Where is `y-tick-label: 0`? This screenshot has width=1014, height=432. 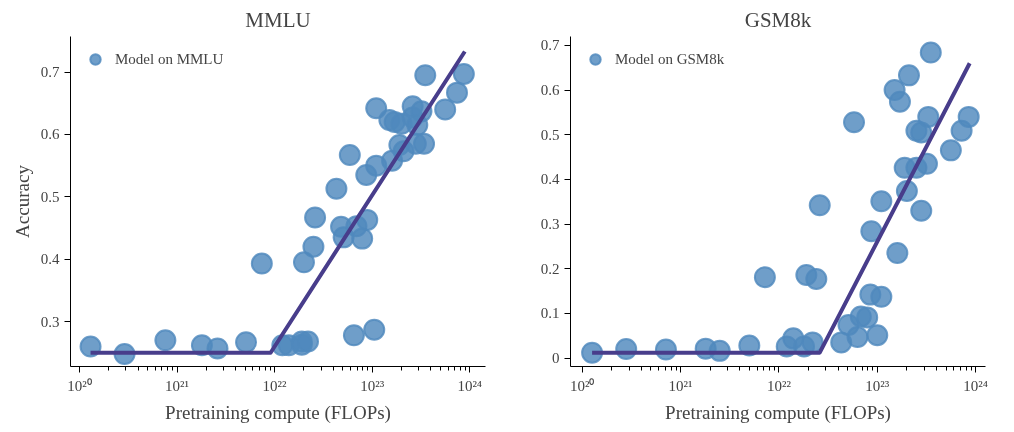 y-tick-label: 0 is located at coordinates (556, 358).